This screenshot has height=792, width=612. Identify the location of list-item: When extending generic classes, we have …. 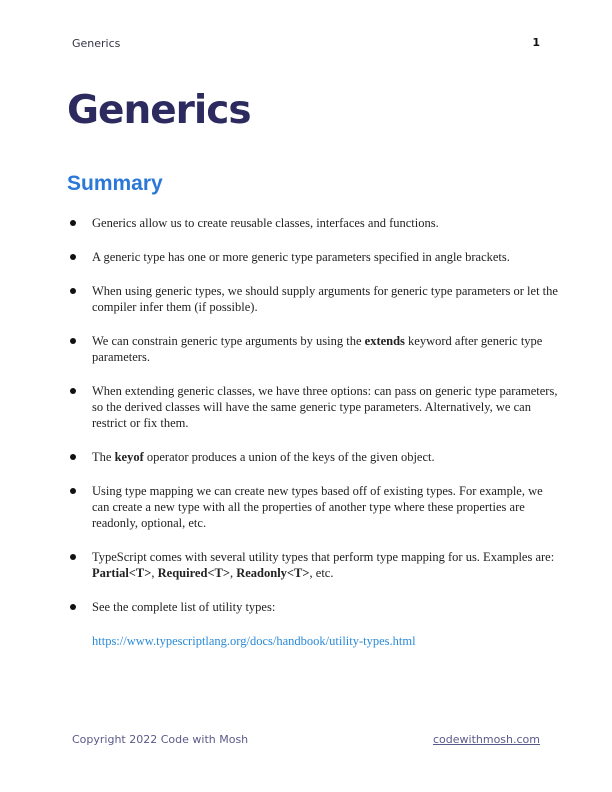
(314, 407).